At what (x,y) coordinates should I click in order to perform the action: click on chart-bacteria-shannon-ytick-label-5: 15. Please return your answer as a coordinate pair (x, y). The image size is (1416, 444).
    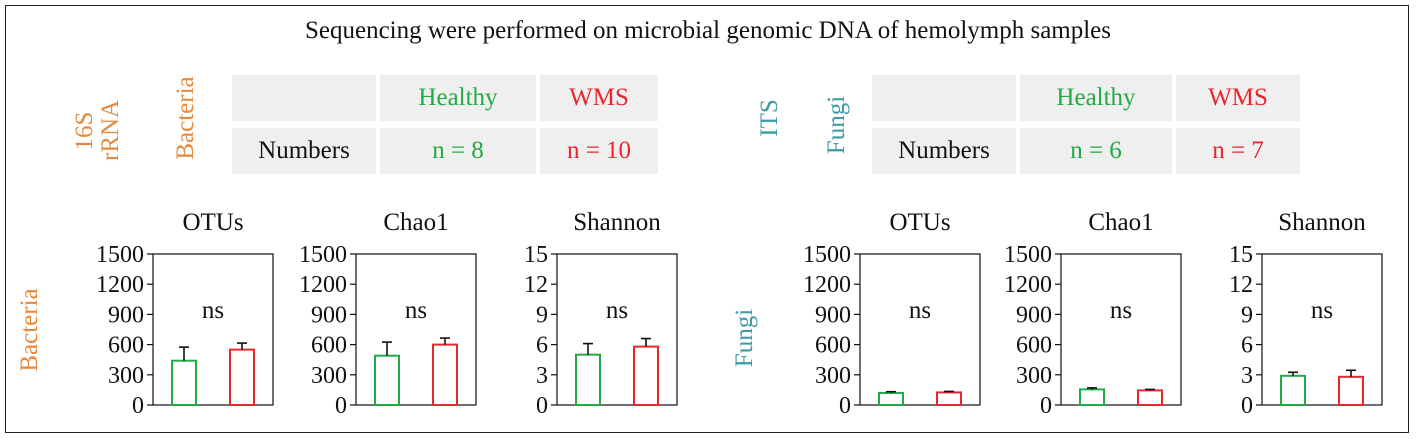
    Looking at the image, I should click on (536, 255).